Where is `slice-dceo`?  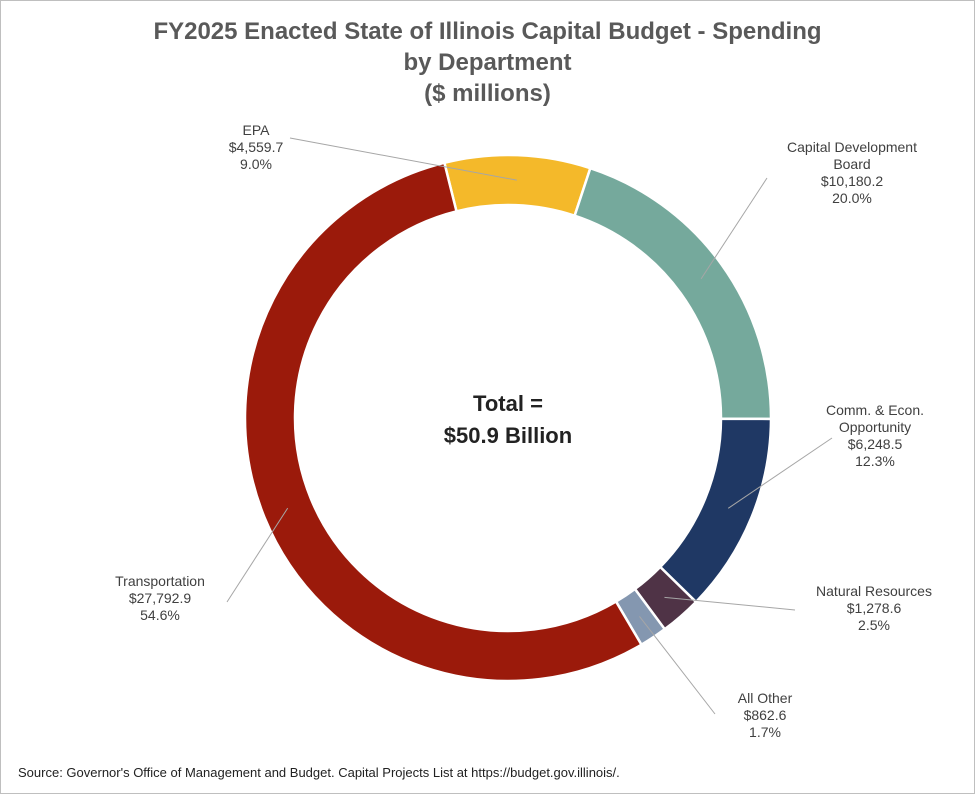
slice-dceo is located at coordinates (715, 510).